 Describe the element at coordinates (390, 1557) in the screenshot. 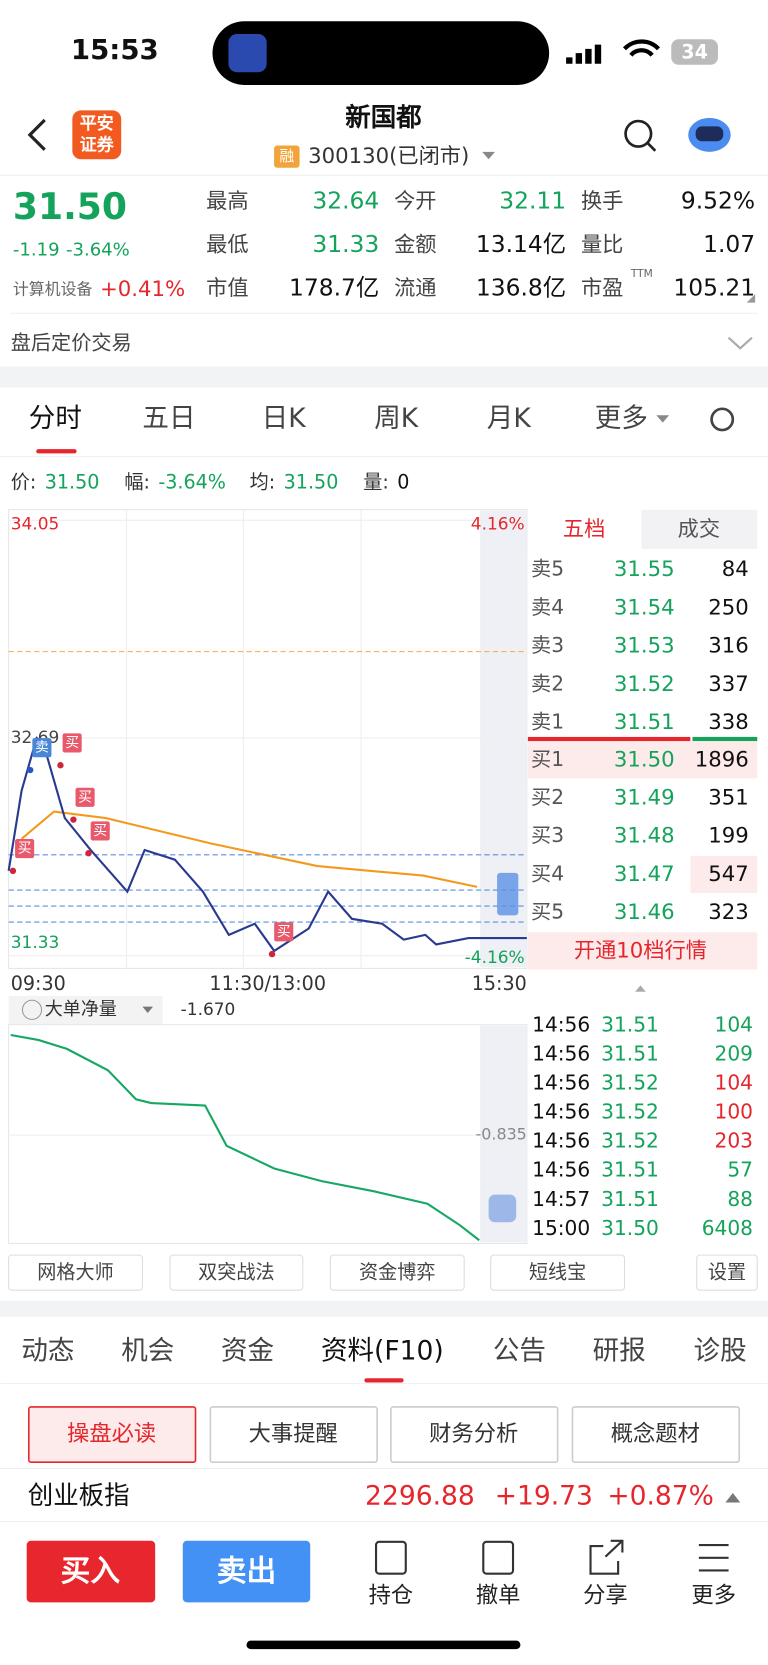

I see `position-icon` at that location.